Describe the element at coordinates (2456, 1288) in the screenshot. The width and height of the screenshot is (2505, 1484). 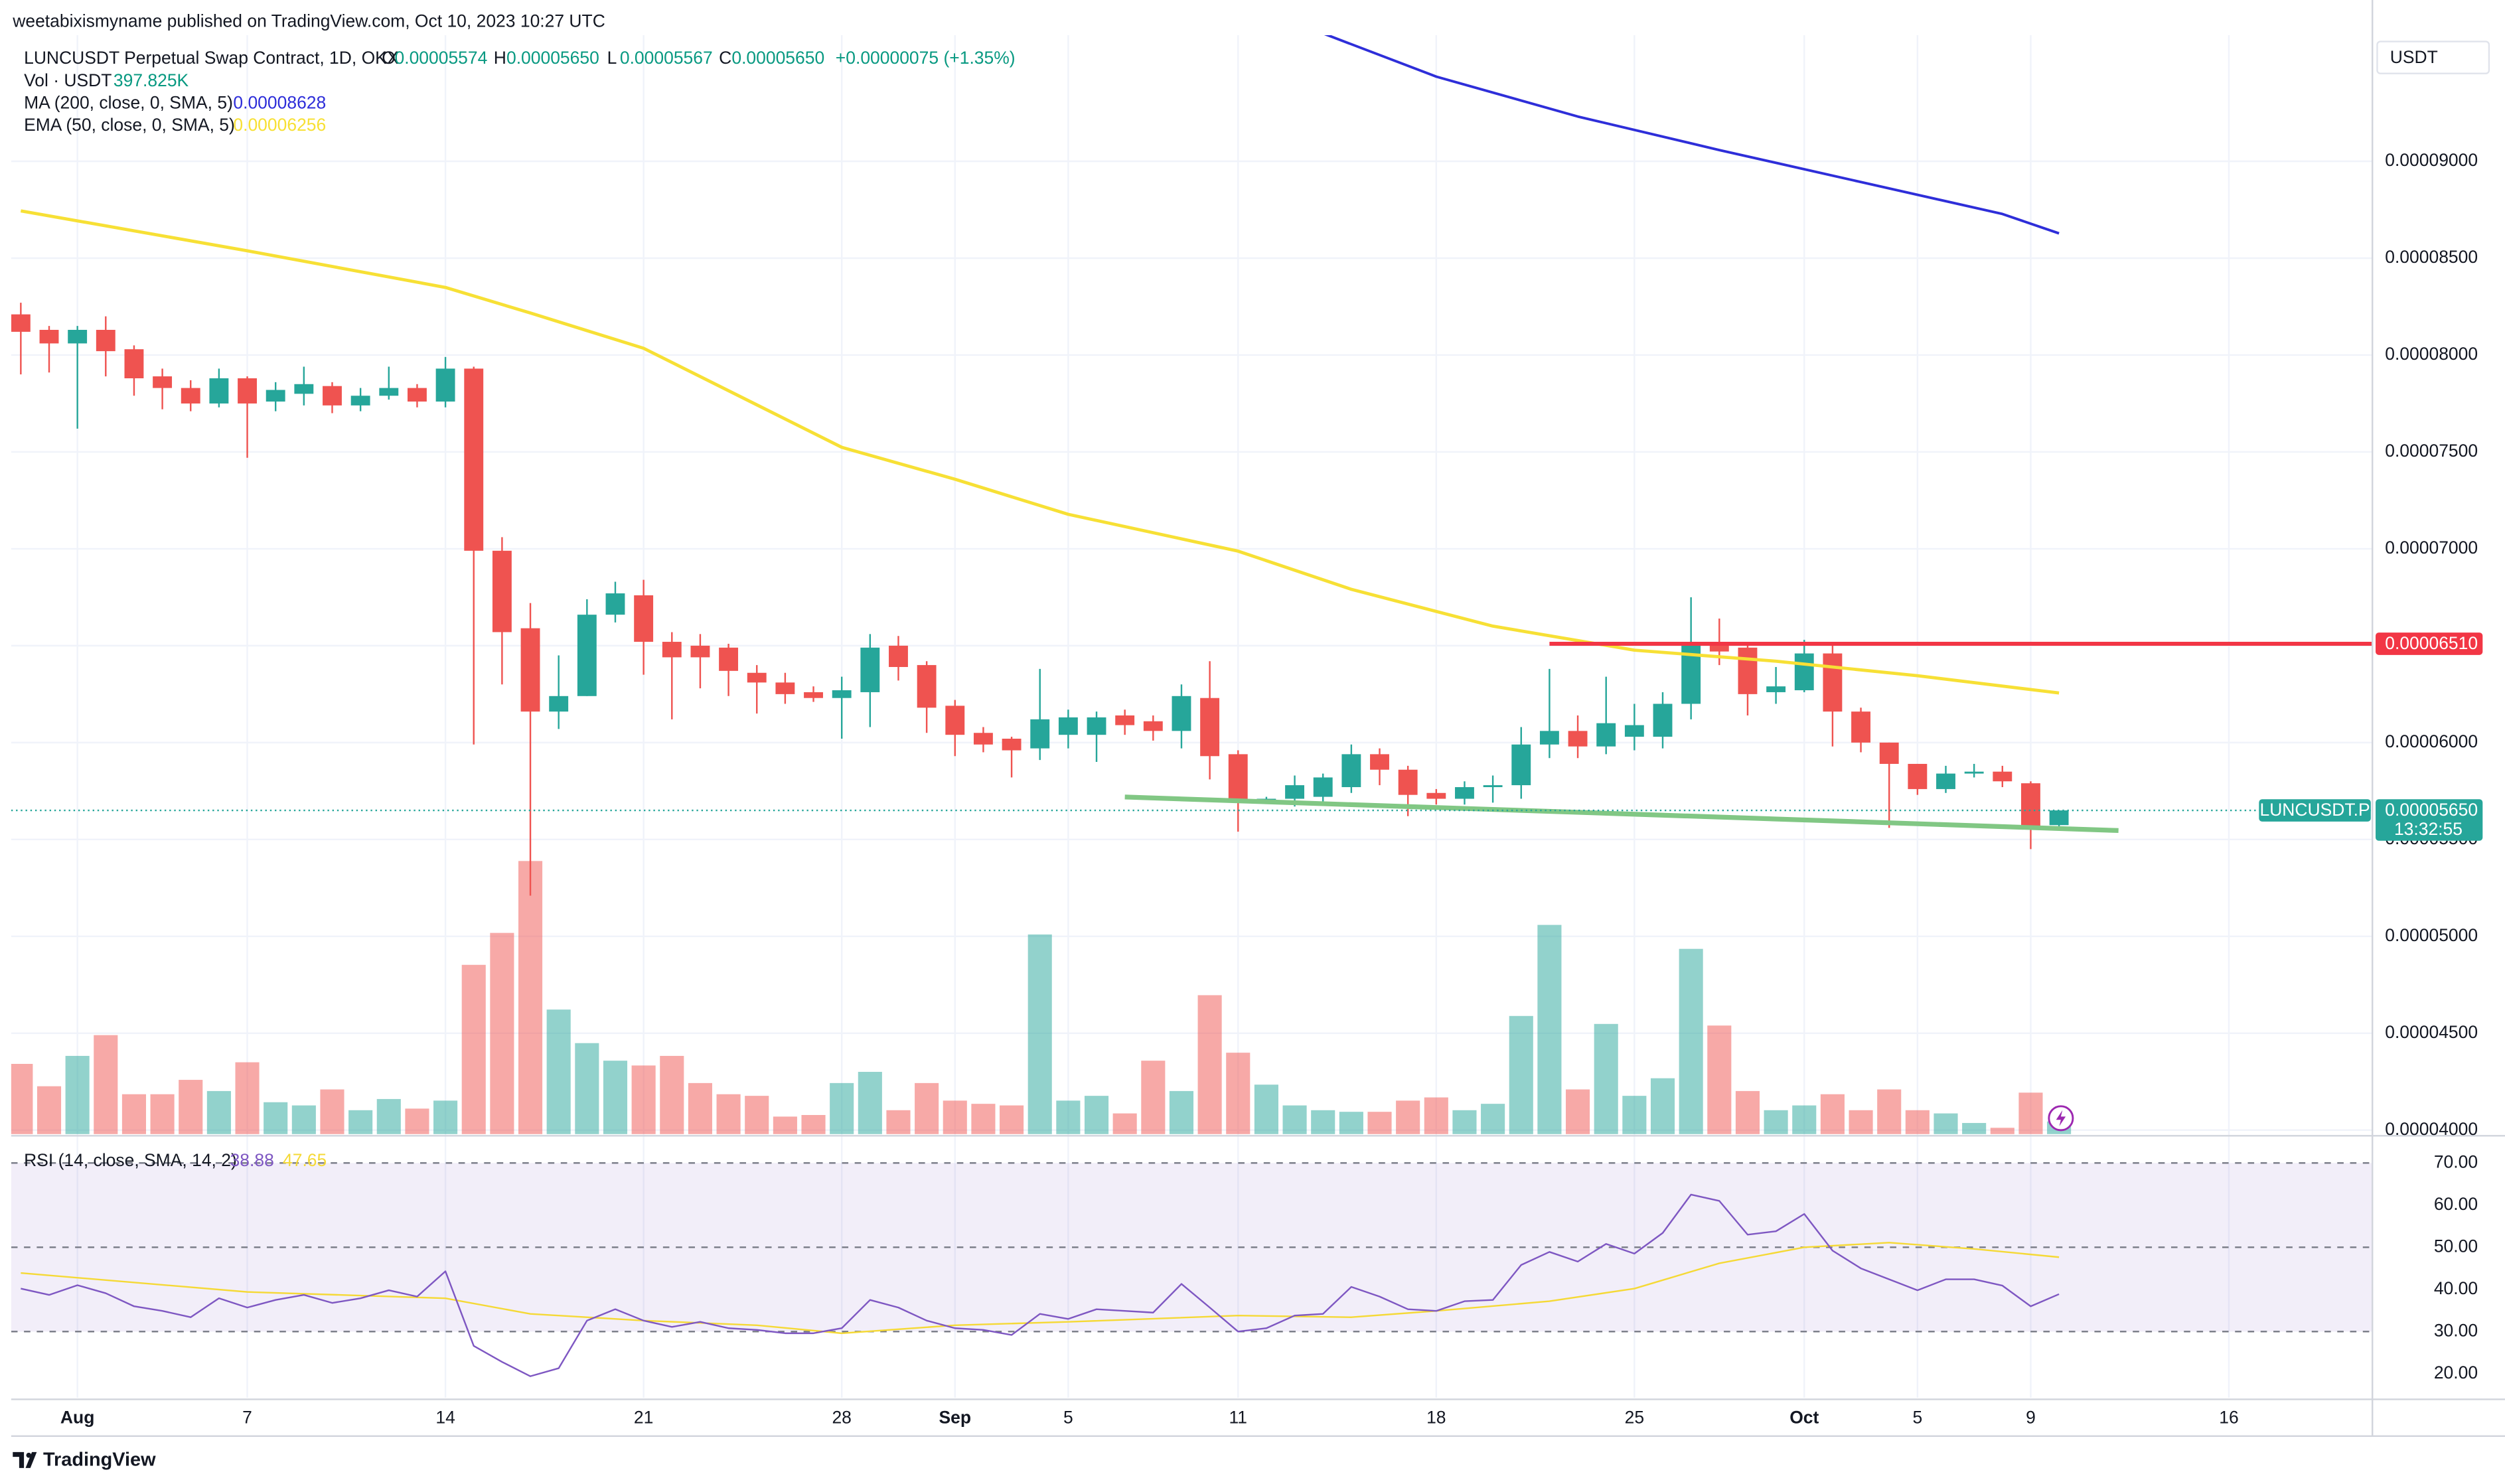
I see `rsi-tick-label: 40.00` at that location.